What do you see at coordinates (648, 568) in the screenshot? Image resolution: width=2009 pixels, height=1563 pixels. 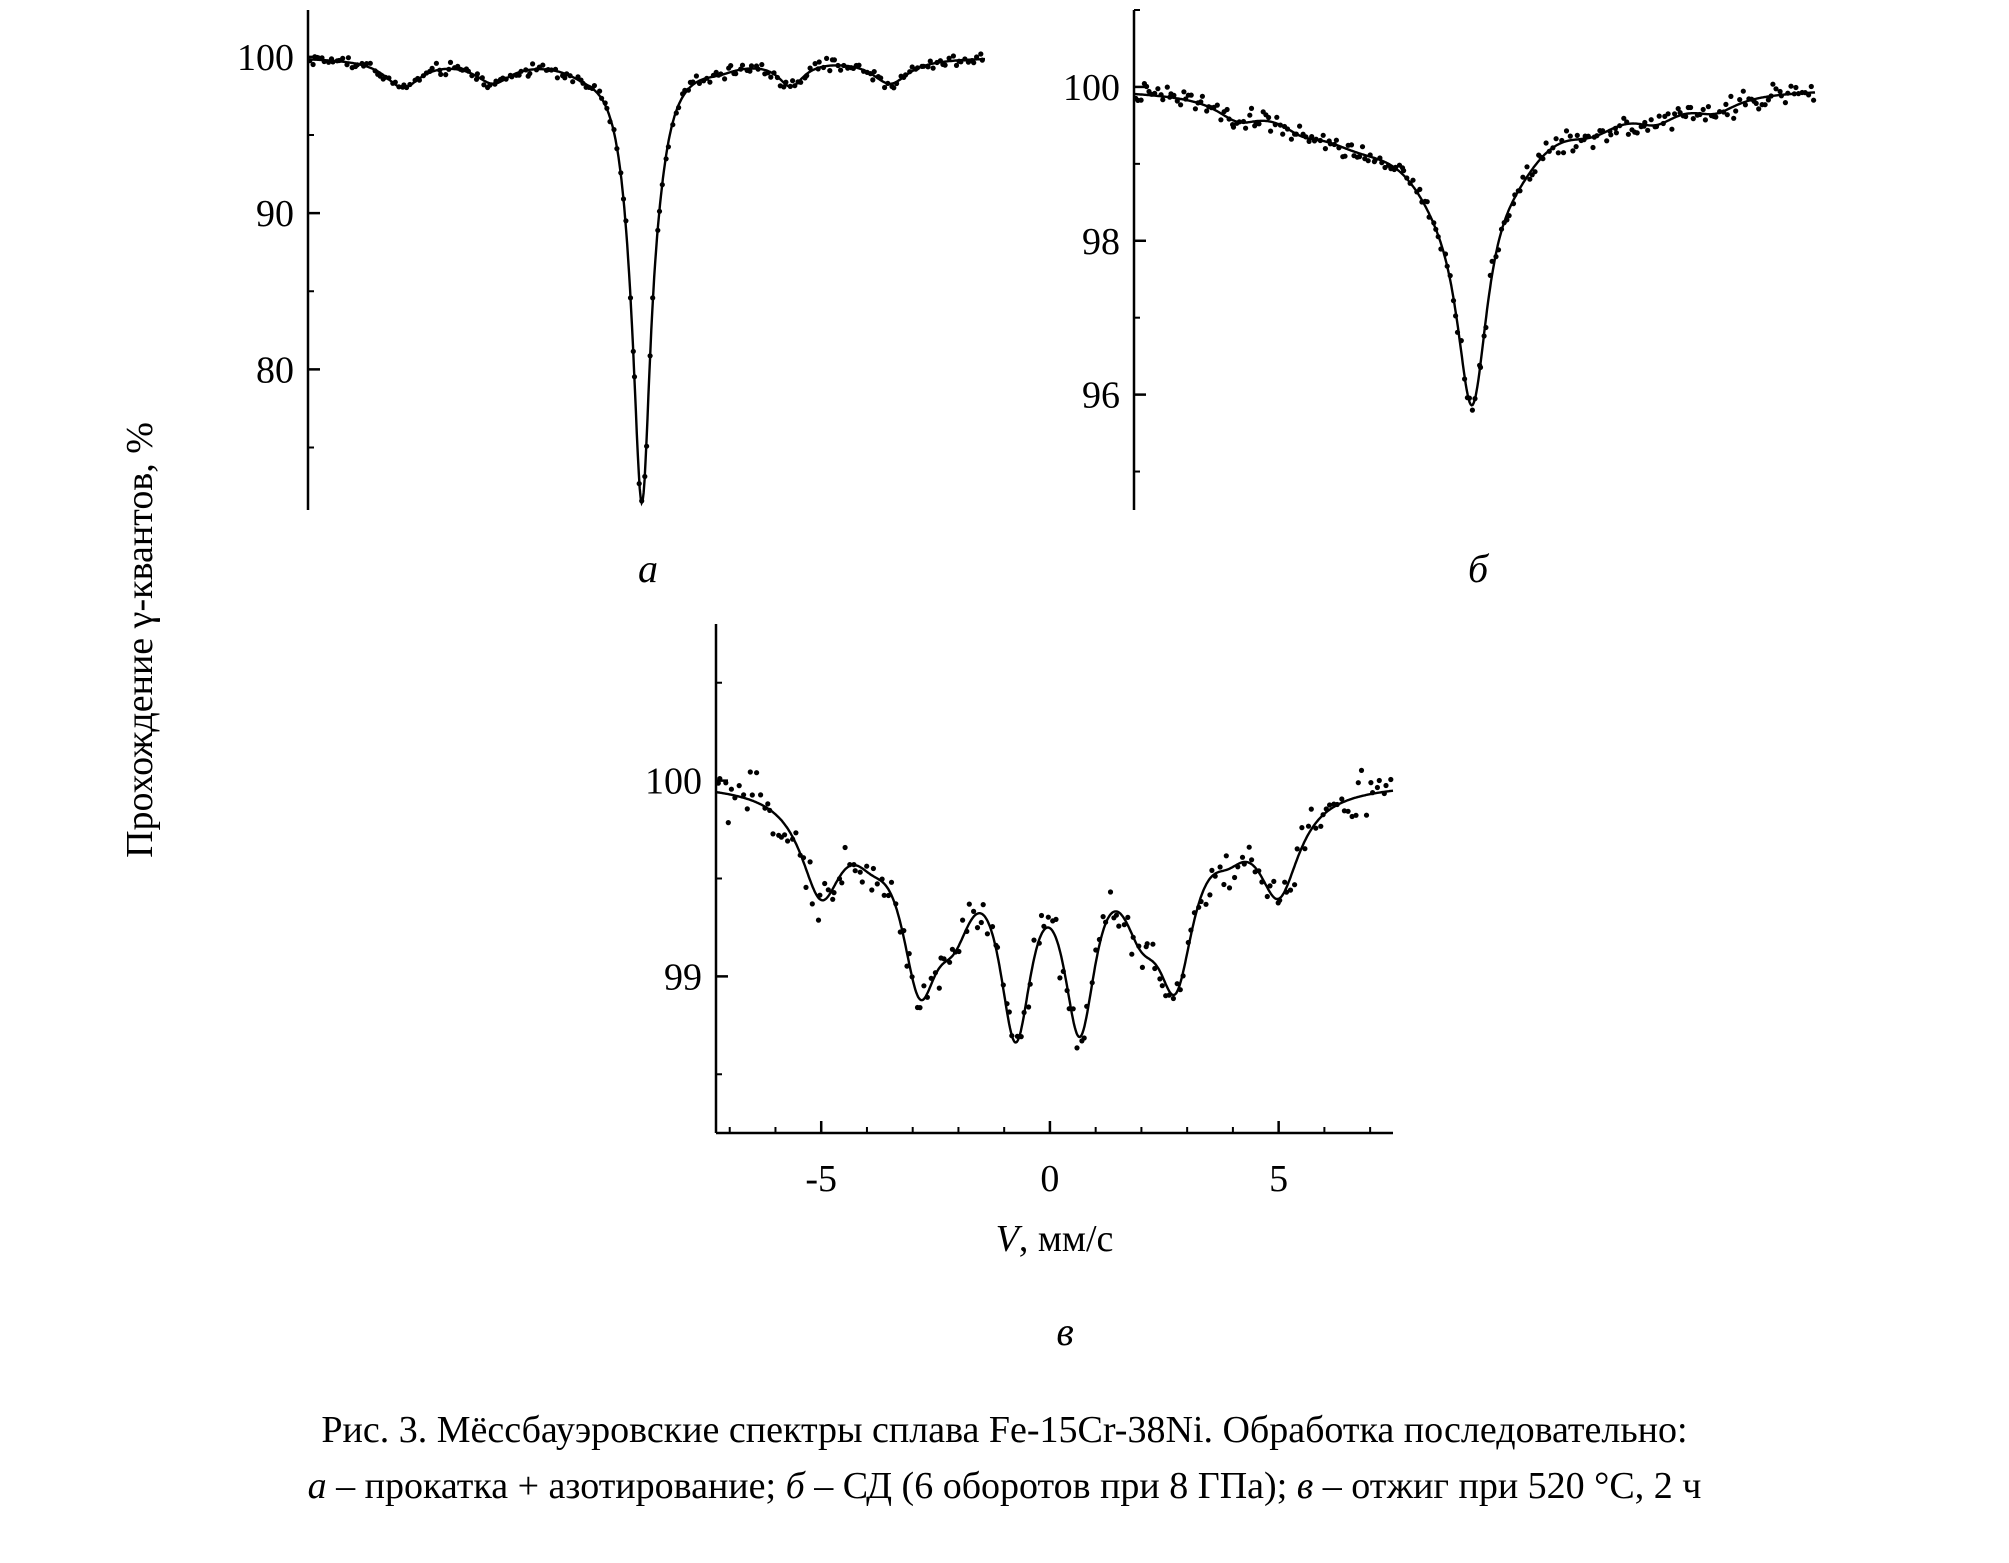 I see `panel-label: а` at bounding box center [648, 568].